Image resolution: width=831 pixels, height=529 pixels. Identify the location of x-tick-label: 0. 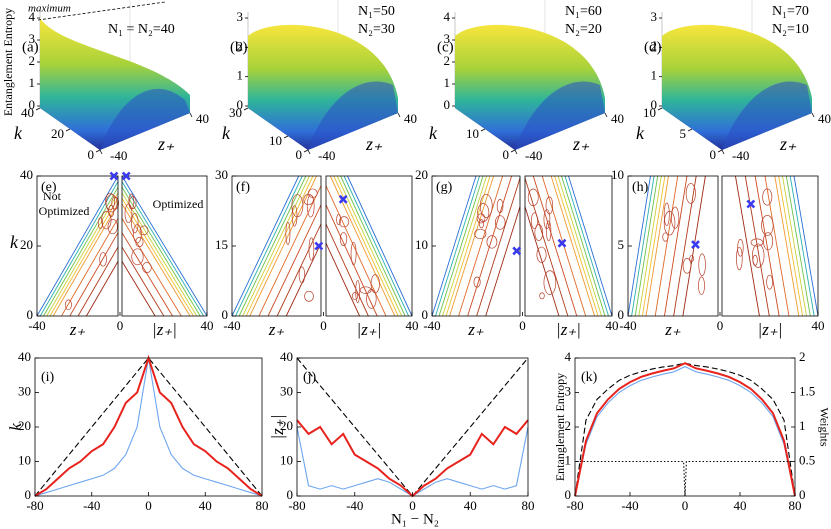
(412, 505).